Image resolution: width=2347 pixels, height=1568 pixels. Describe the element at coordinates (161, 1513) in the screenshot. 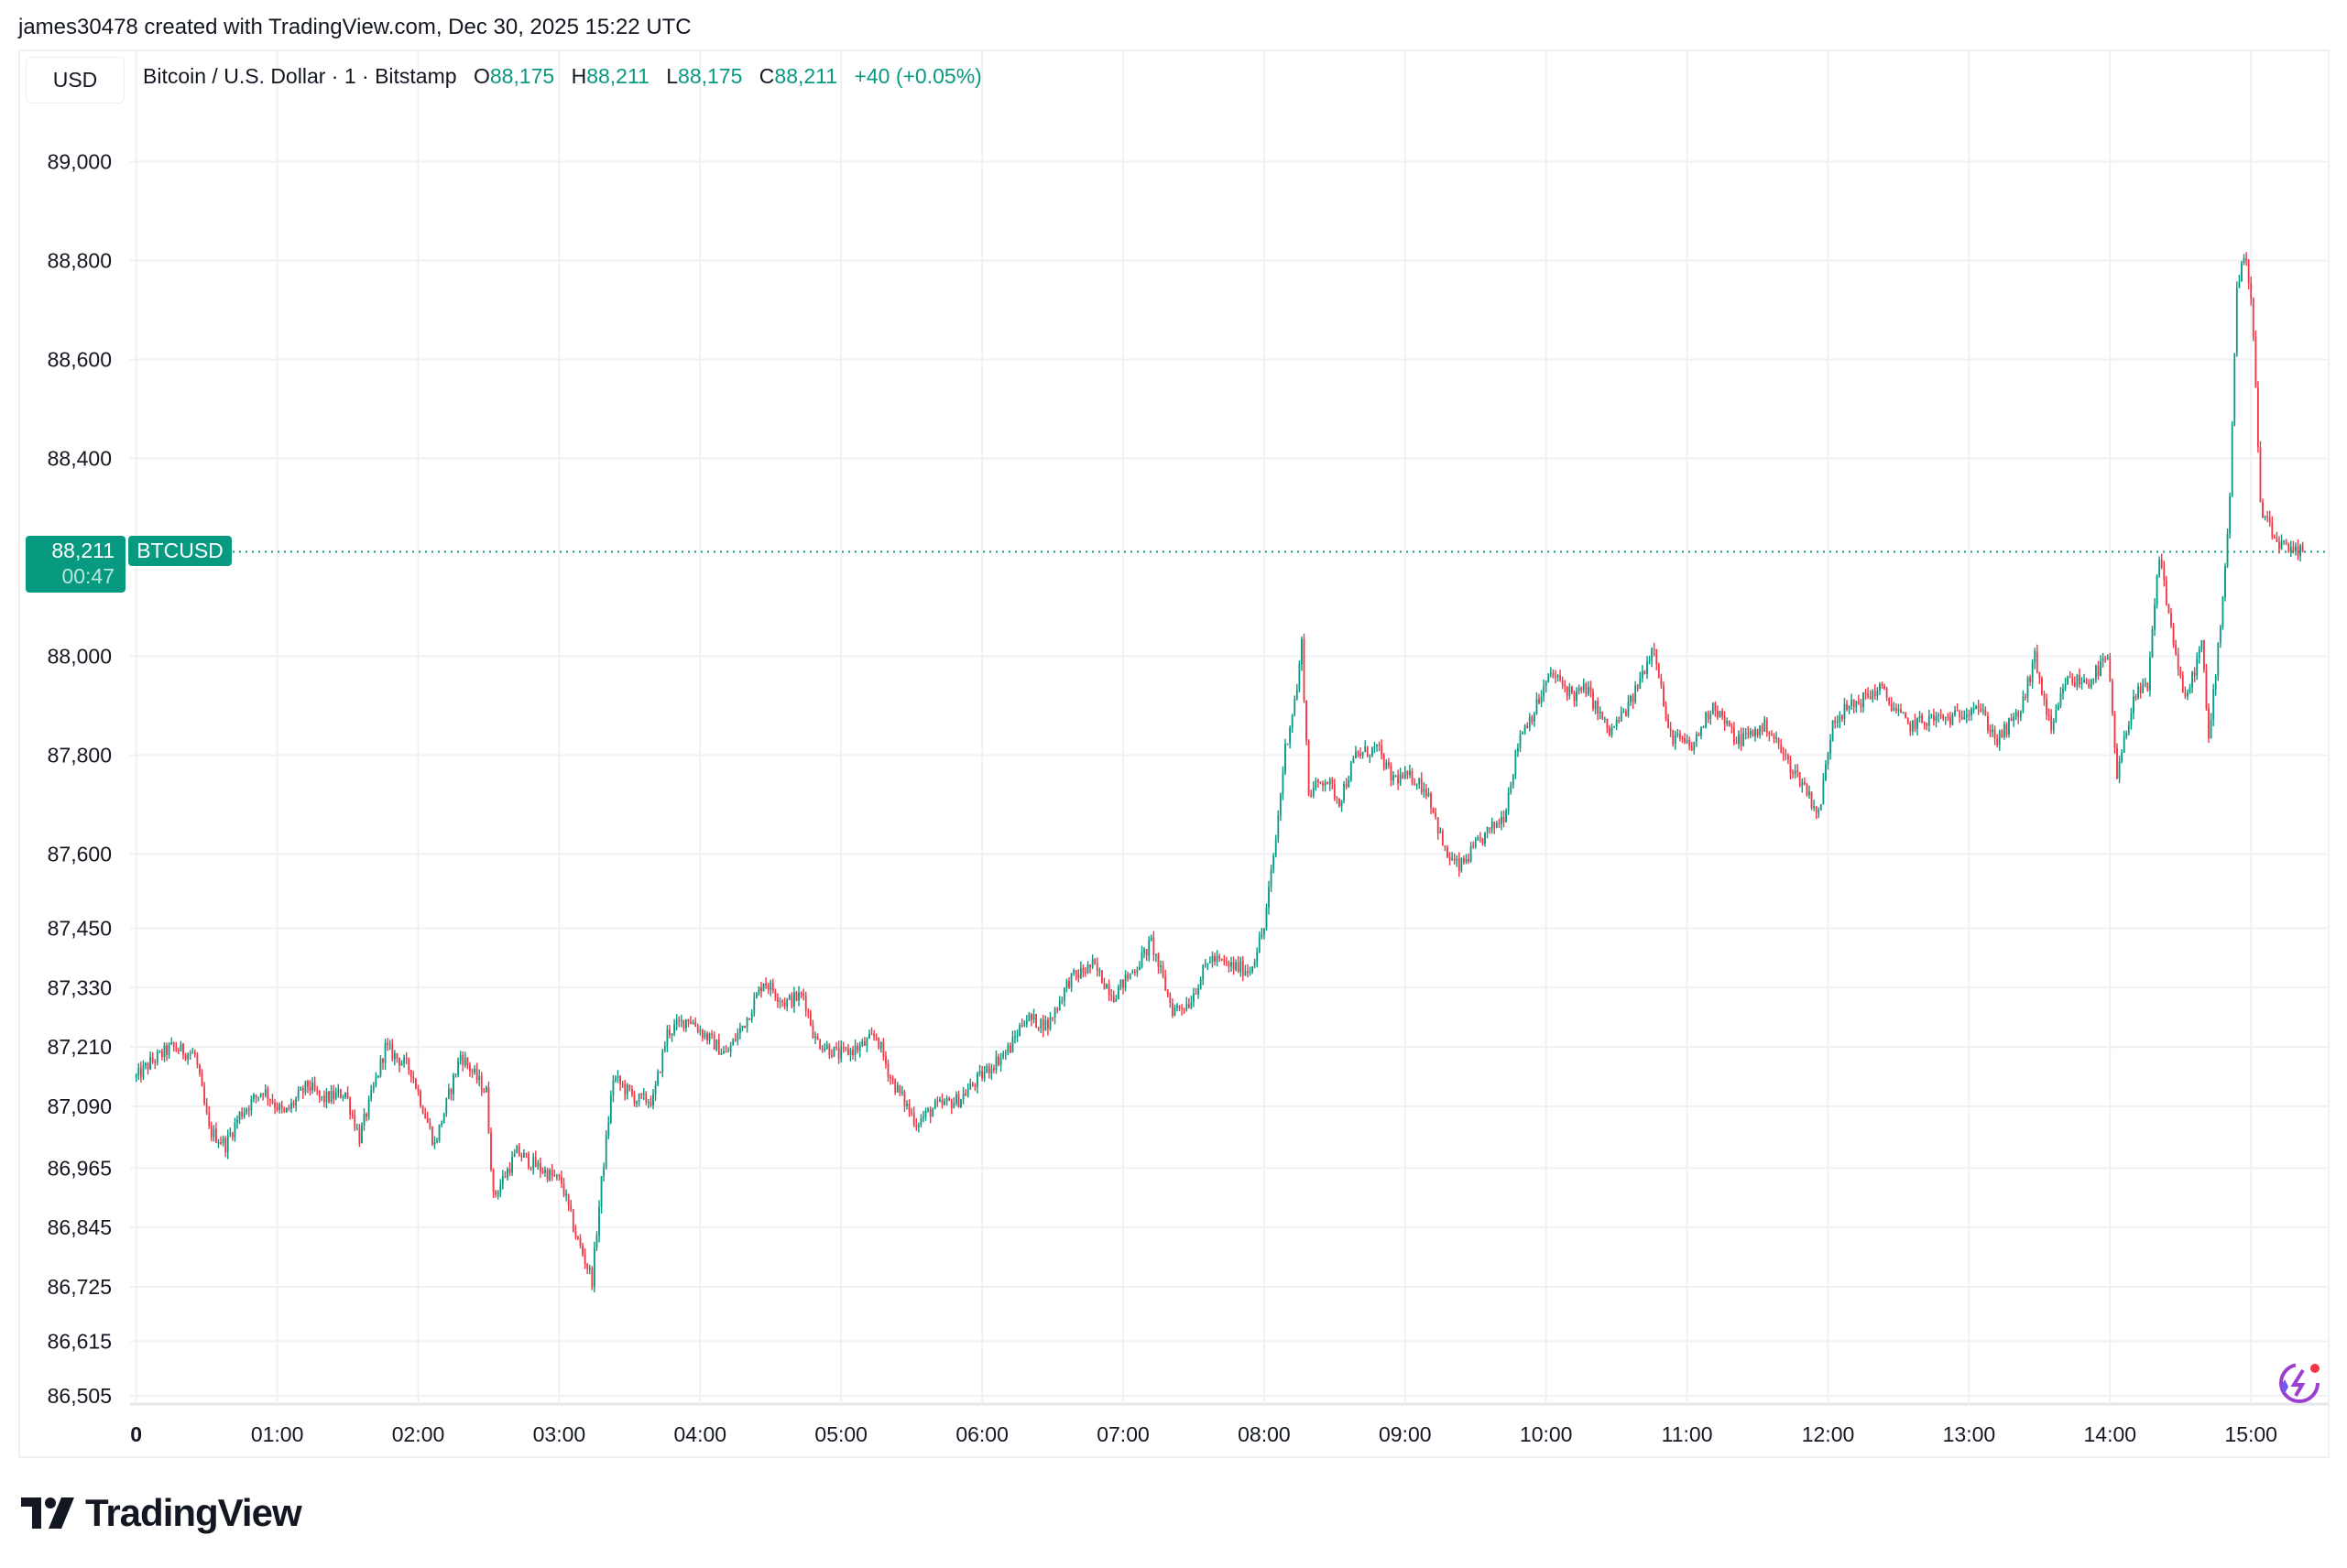

I see `tradingview-logo: TradingView` at that location.